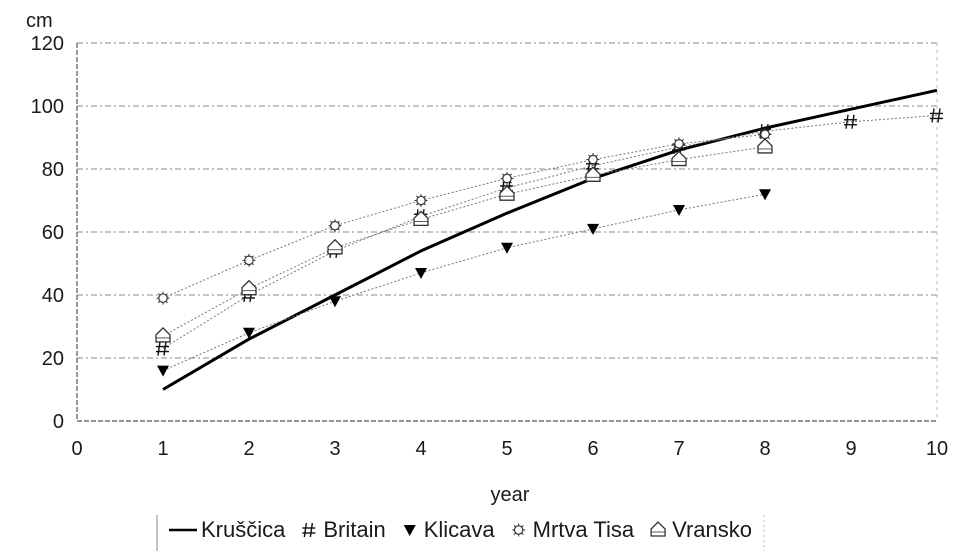 This screenshot has height=556, width=956. Describe the element at coordinates (592, 449) in the screenshot. I see `x-tick-label: 6` at that location.